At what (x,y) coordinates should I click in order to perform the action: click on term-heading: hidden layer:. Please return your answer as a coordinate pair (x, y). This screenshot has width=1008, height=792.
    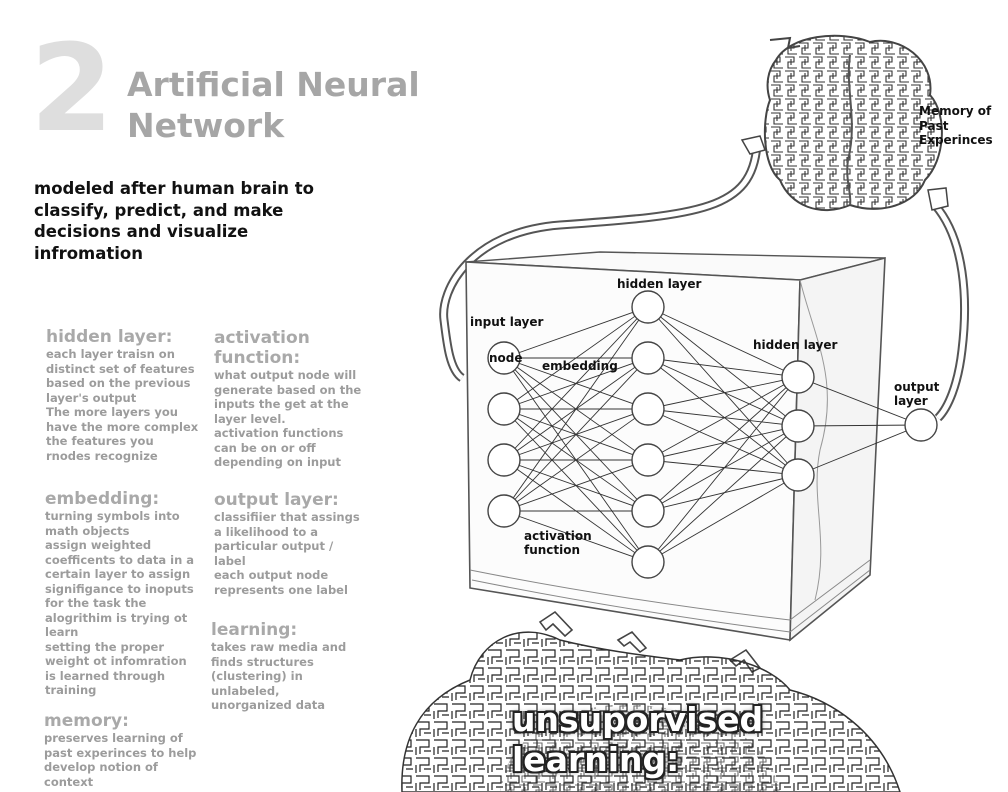
    Looking at the image, I should click on (109, 337).